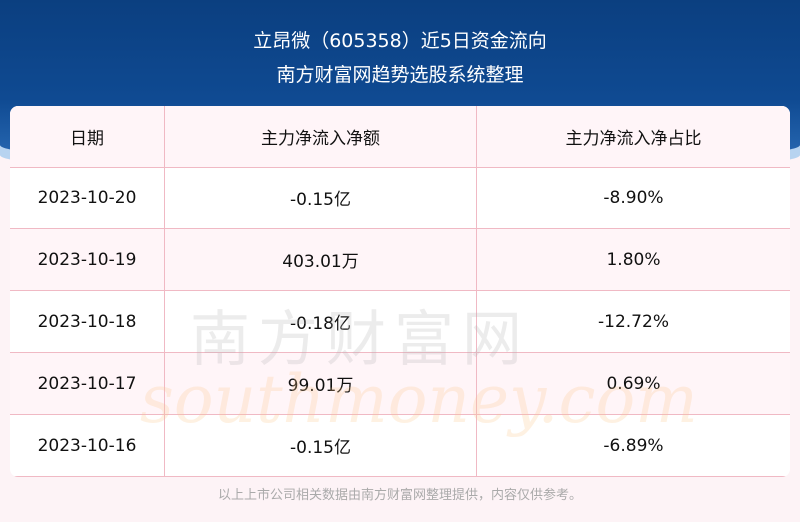  Describe the element at coordinates (87, 136) in the screenshot. I see `column-header: 日期` at that location.